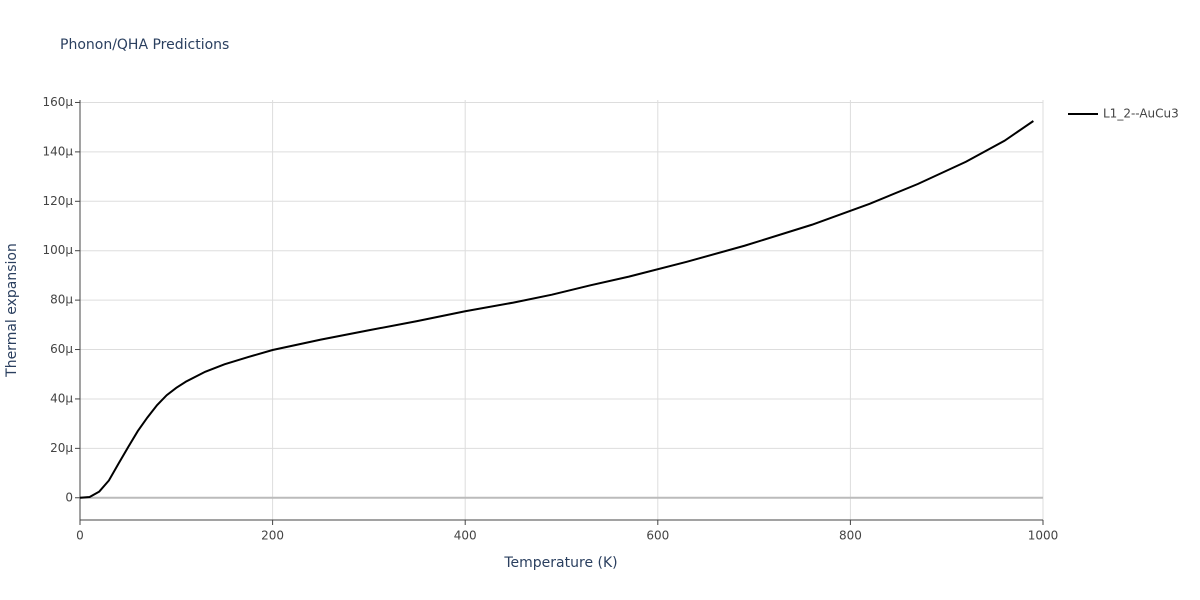 The width and height of the screenshot is (1200, 600). Describe the element at coordinates (560, 563) in the screenshot. I see `x-axis-title: Temperature (K)` at that location.